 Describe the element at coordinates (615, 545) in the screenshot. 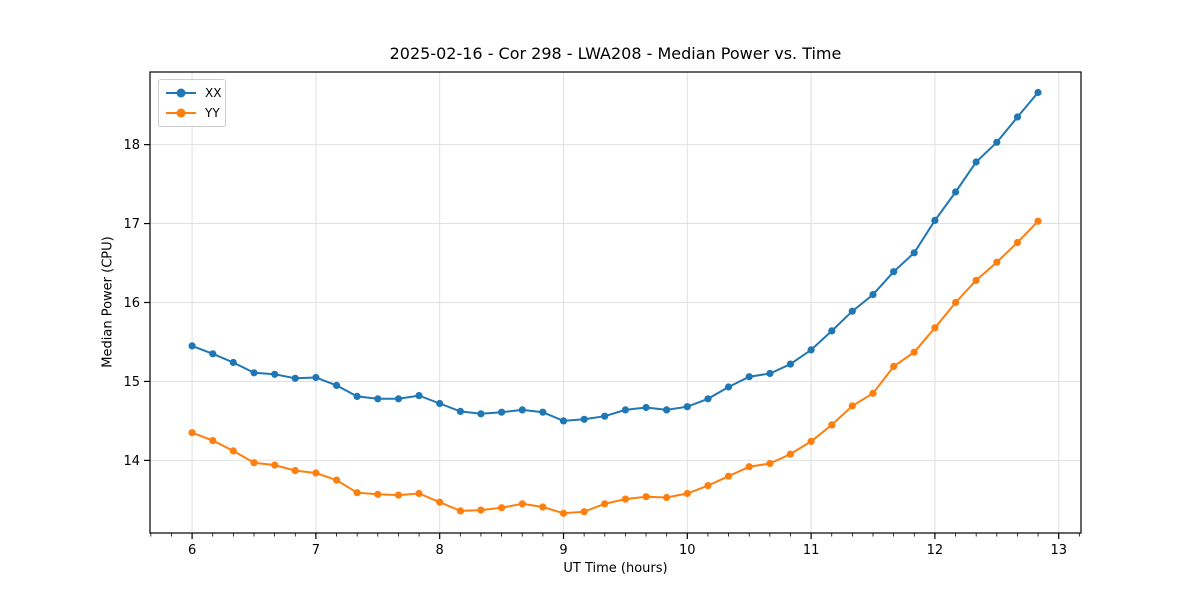

I see `x-axis-ticks: 6 7 8 9 10 11 12 13` at that location.